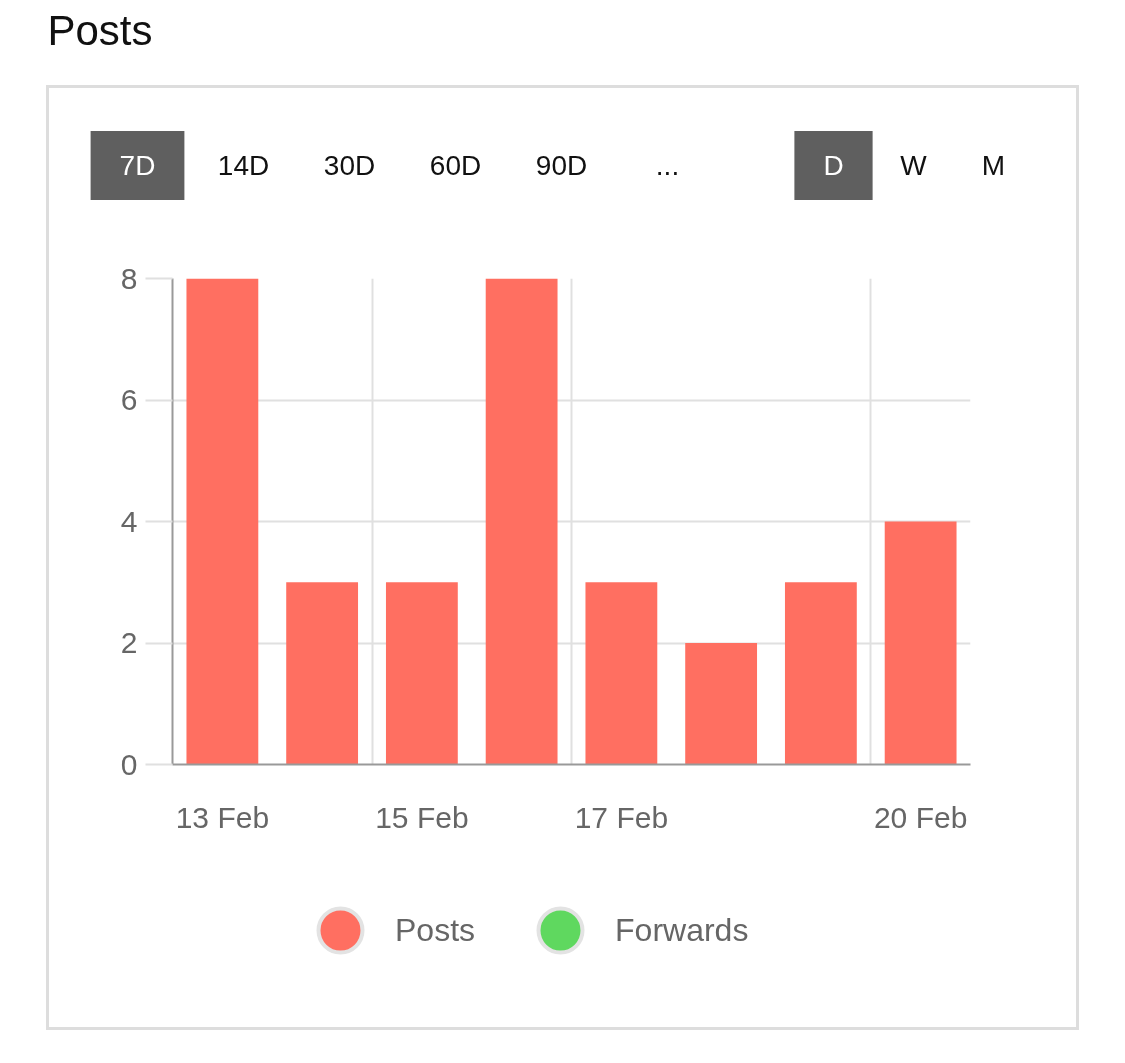 This screenshot has width=1125, height=1063. What do you see at coordinates (129, 764) in the screenshot?
I see `y-tick-label: 0` at bounding box center [129, 764].